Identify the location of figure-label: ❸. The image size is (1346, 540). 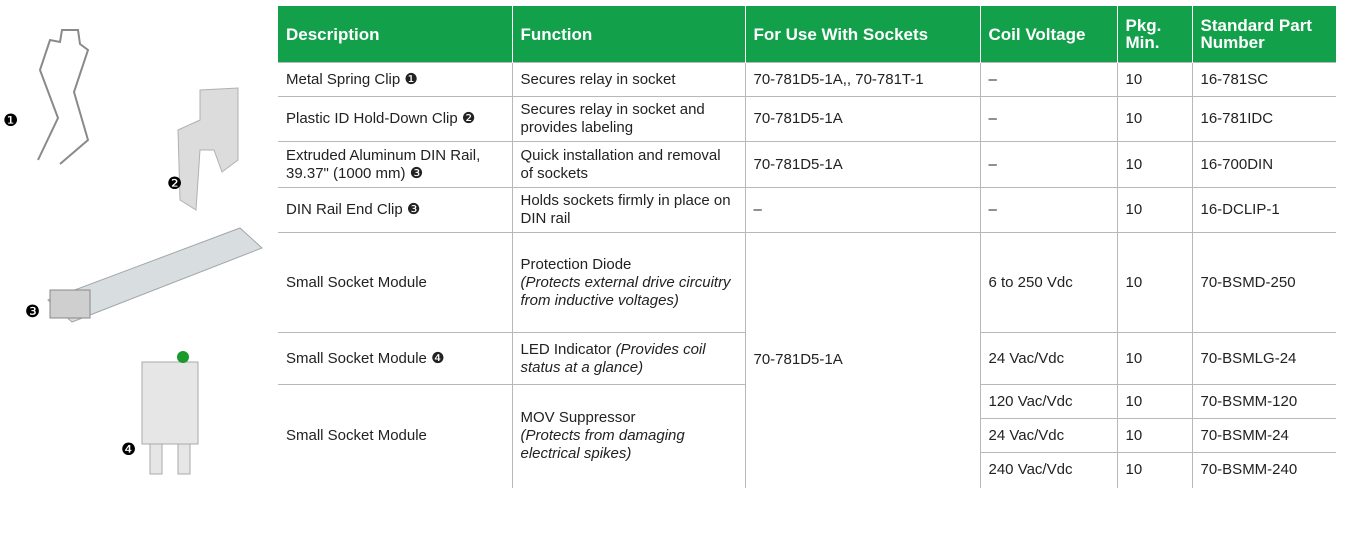
(32, 312).